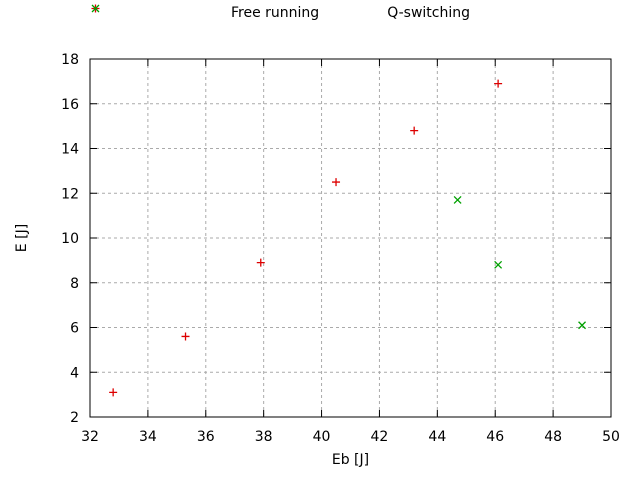 The height and width of the screenshot is (480, 640). What do you see at coordinates (70, 105) in the screenshot?
I see `y-tick-label: 16` at bounding box center [70, 105].